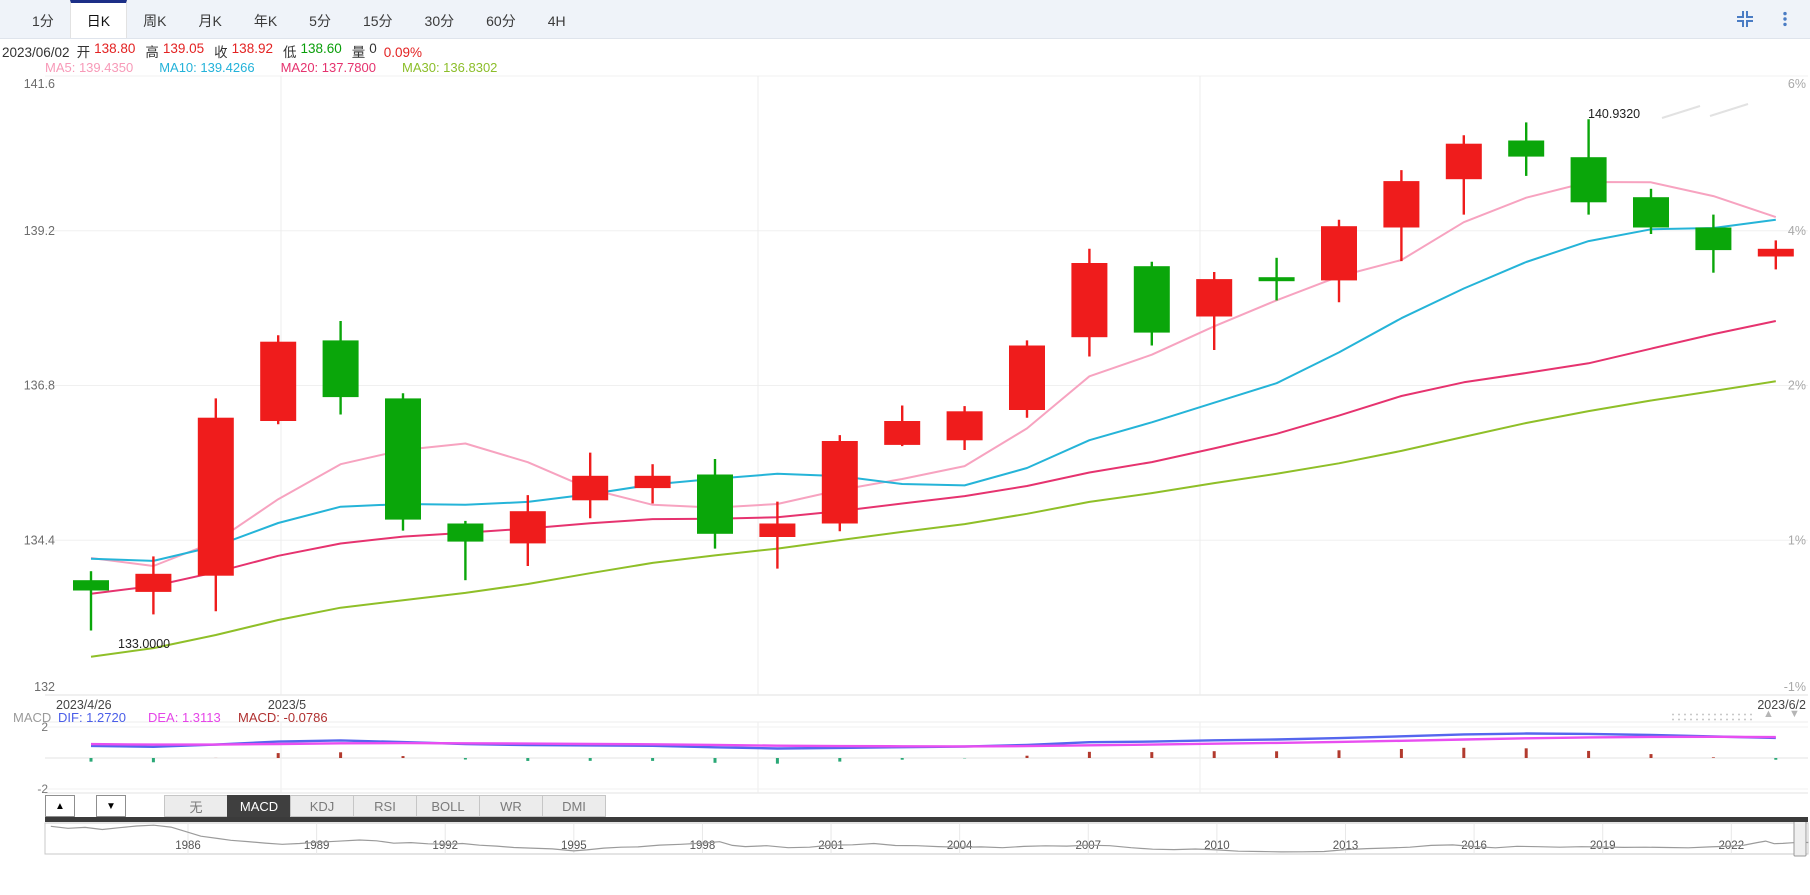 This screenshot has width=1810, height=895. I want to click on navigator-year-label: 2010, so click(1217, 846).